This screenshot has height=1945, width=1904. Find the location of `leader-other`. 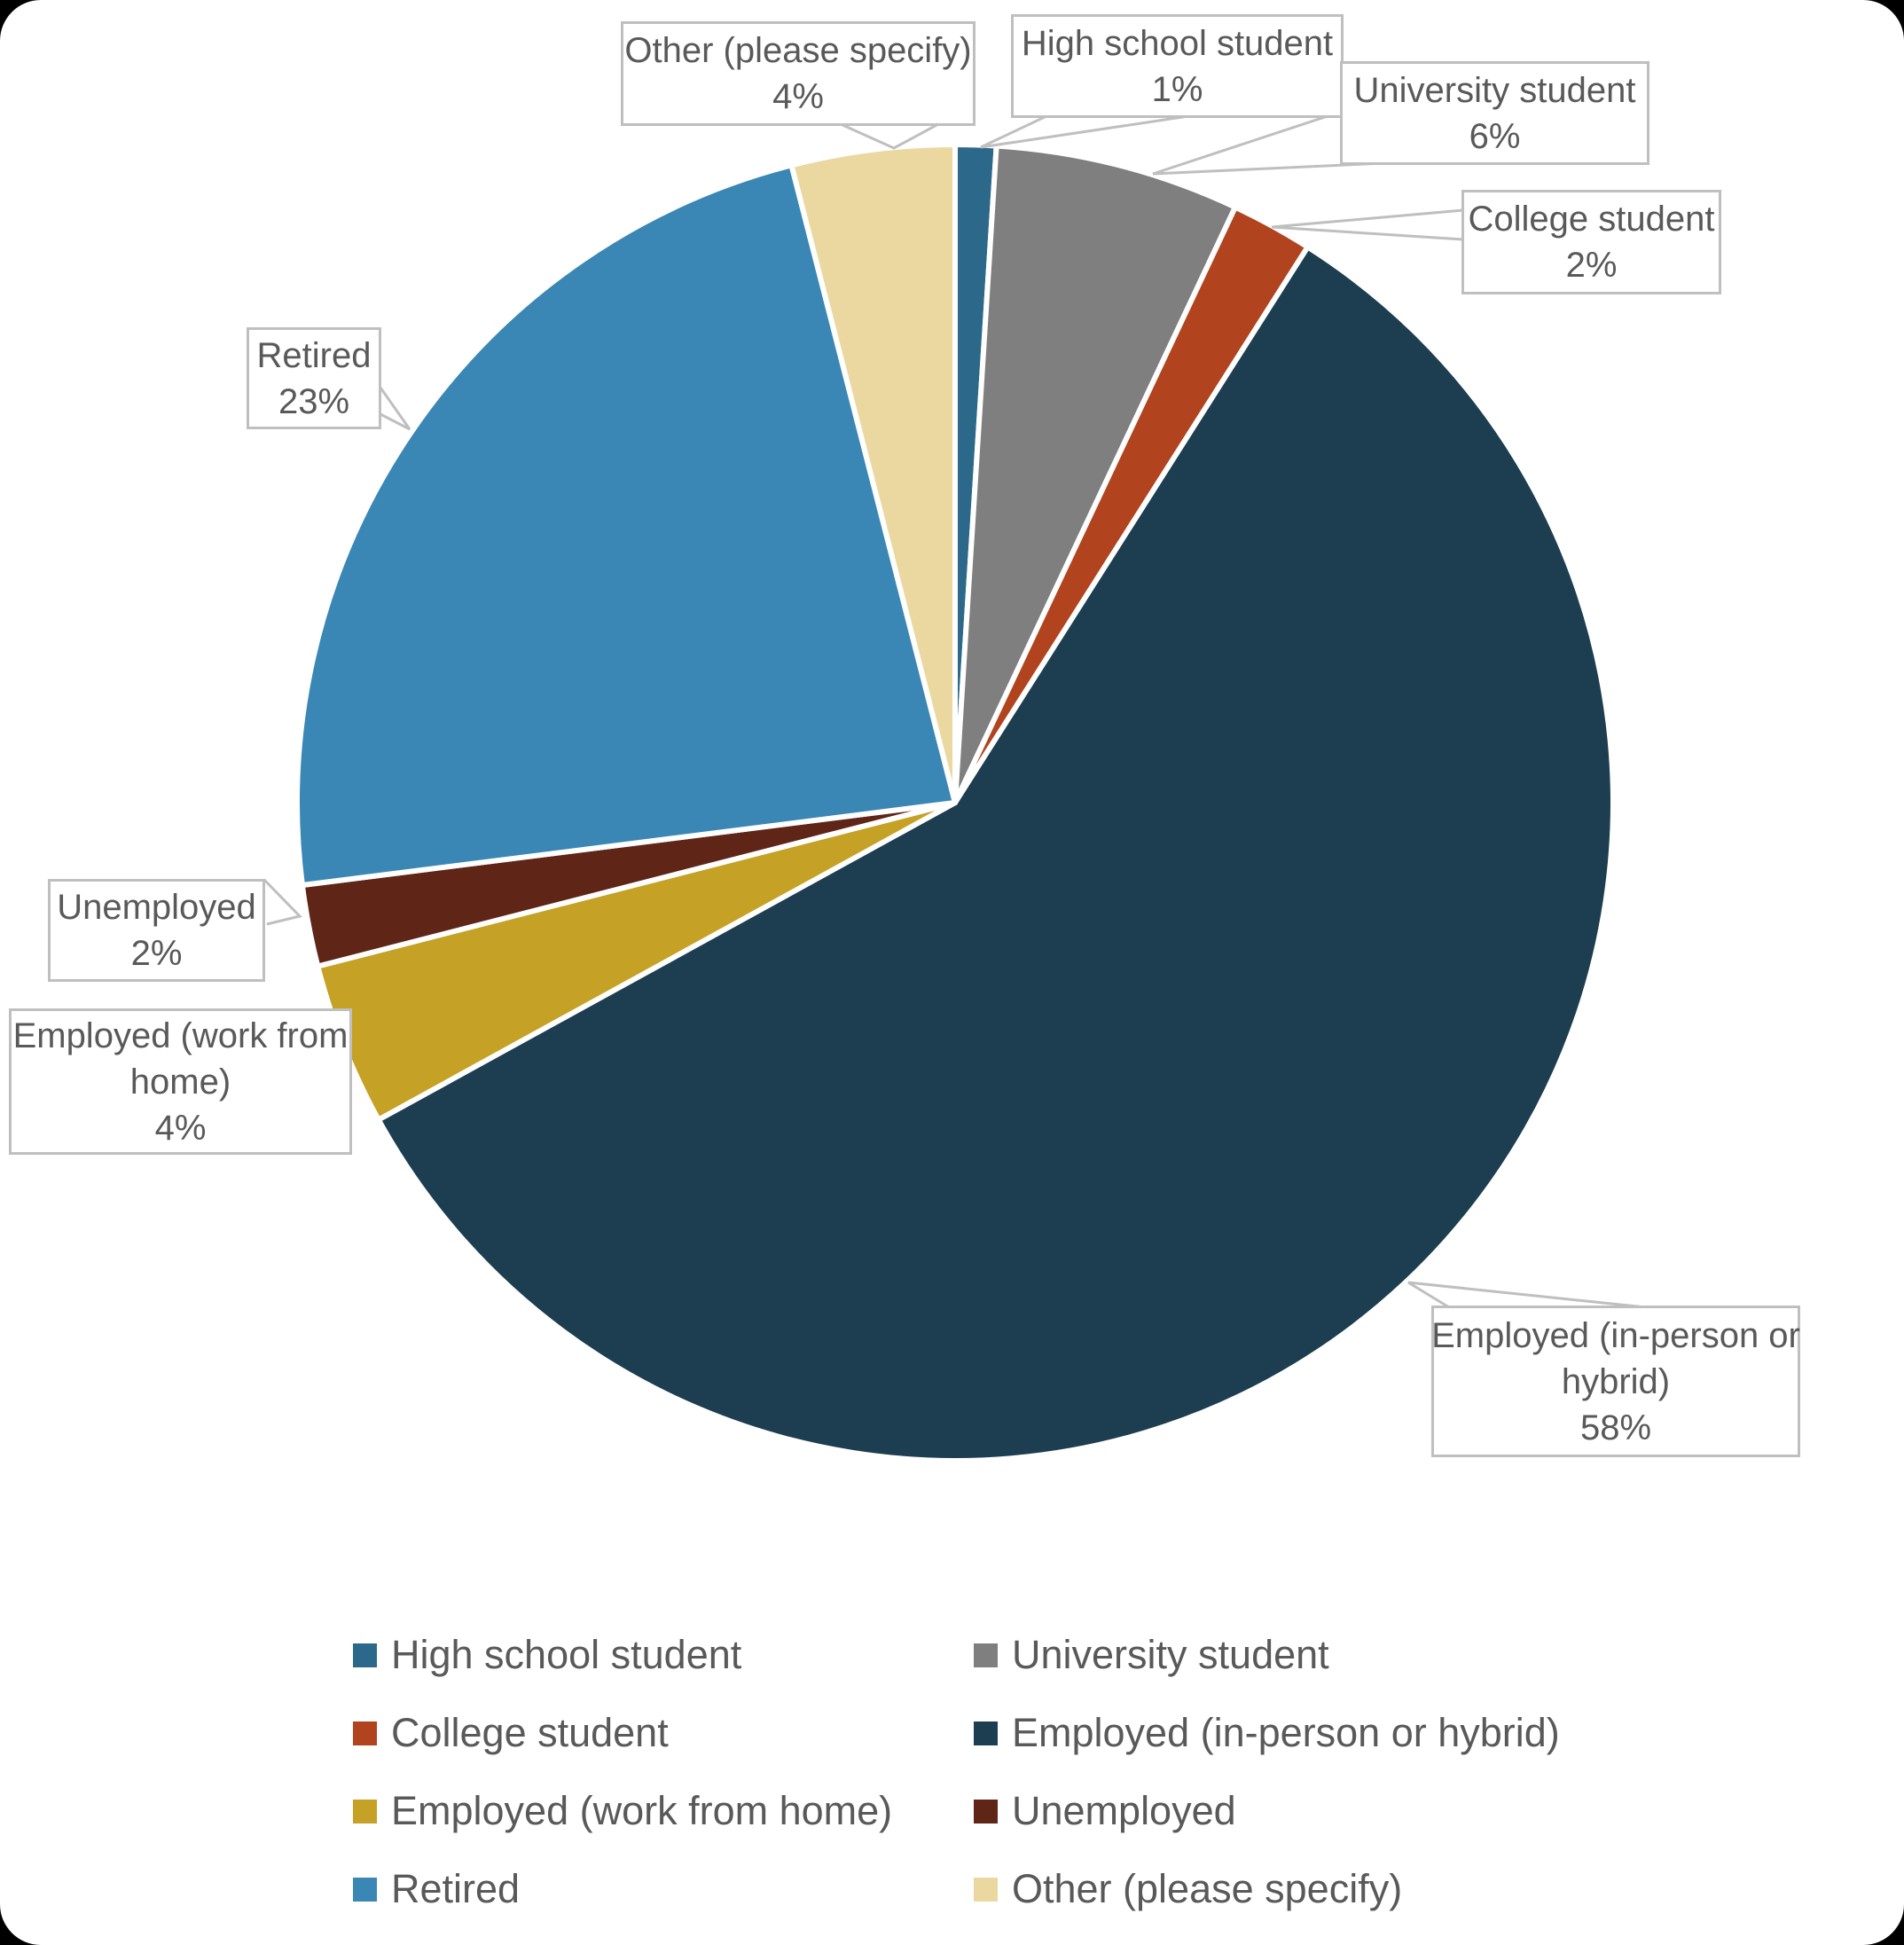

leader-other is located at coordinates (890, 136).